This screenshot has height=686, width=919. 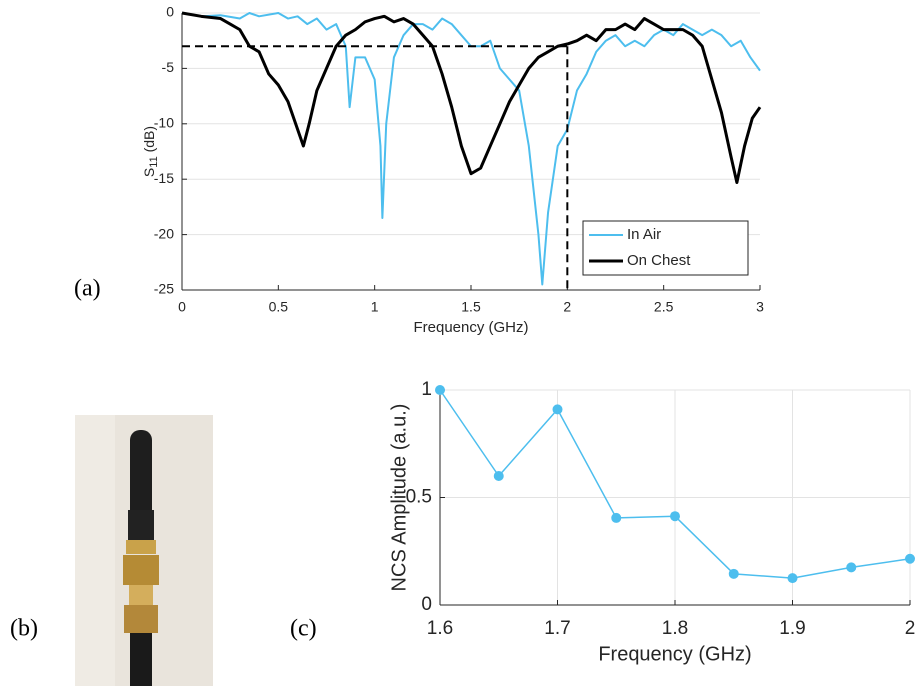 I want to click on x-tick-label: 1.9, so click(x=792, y=628).